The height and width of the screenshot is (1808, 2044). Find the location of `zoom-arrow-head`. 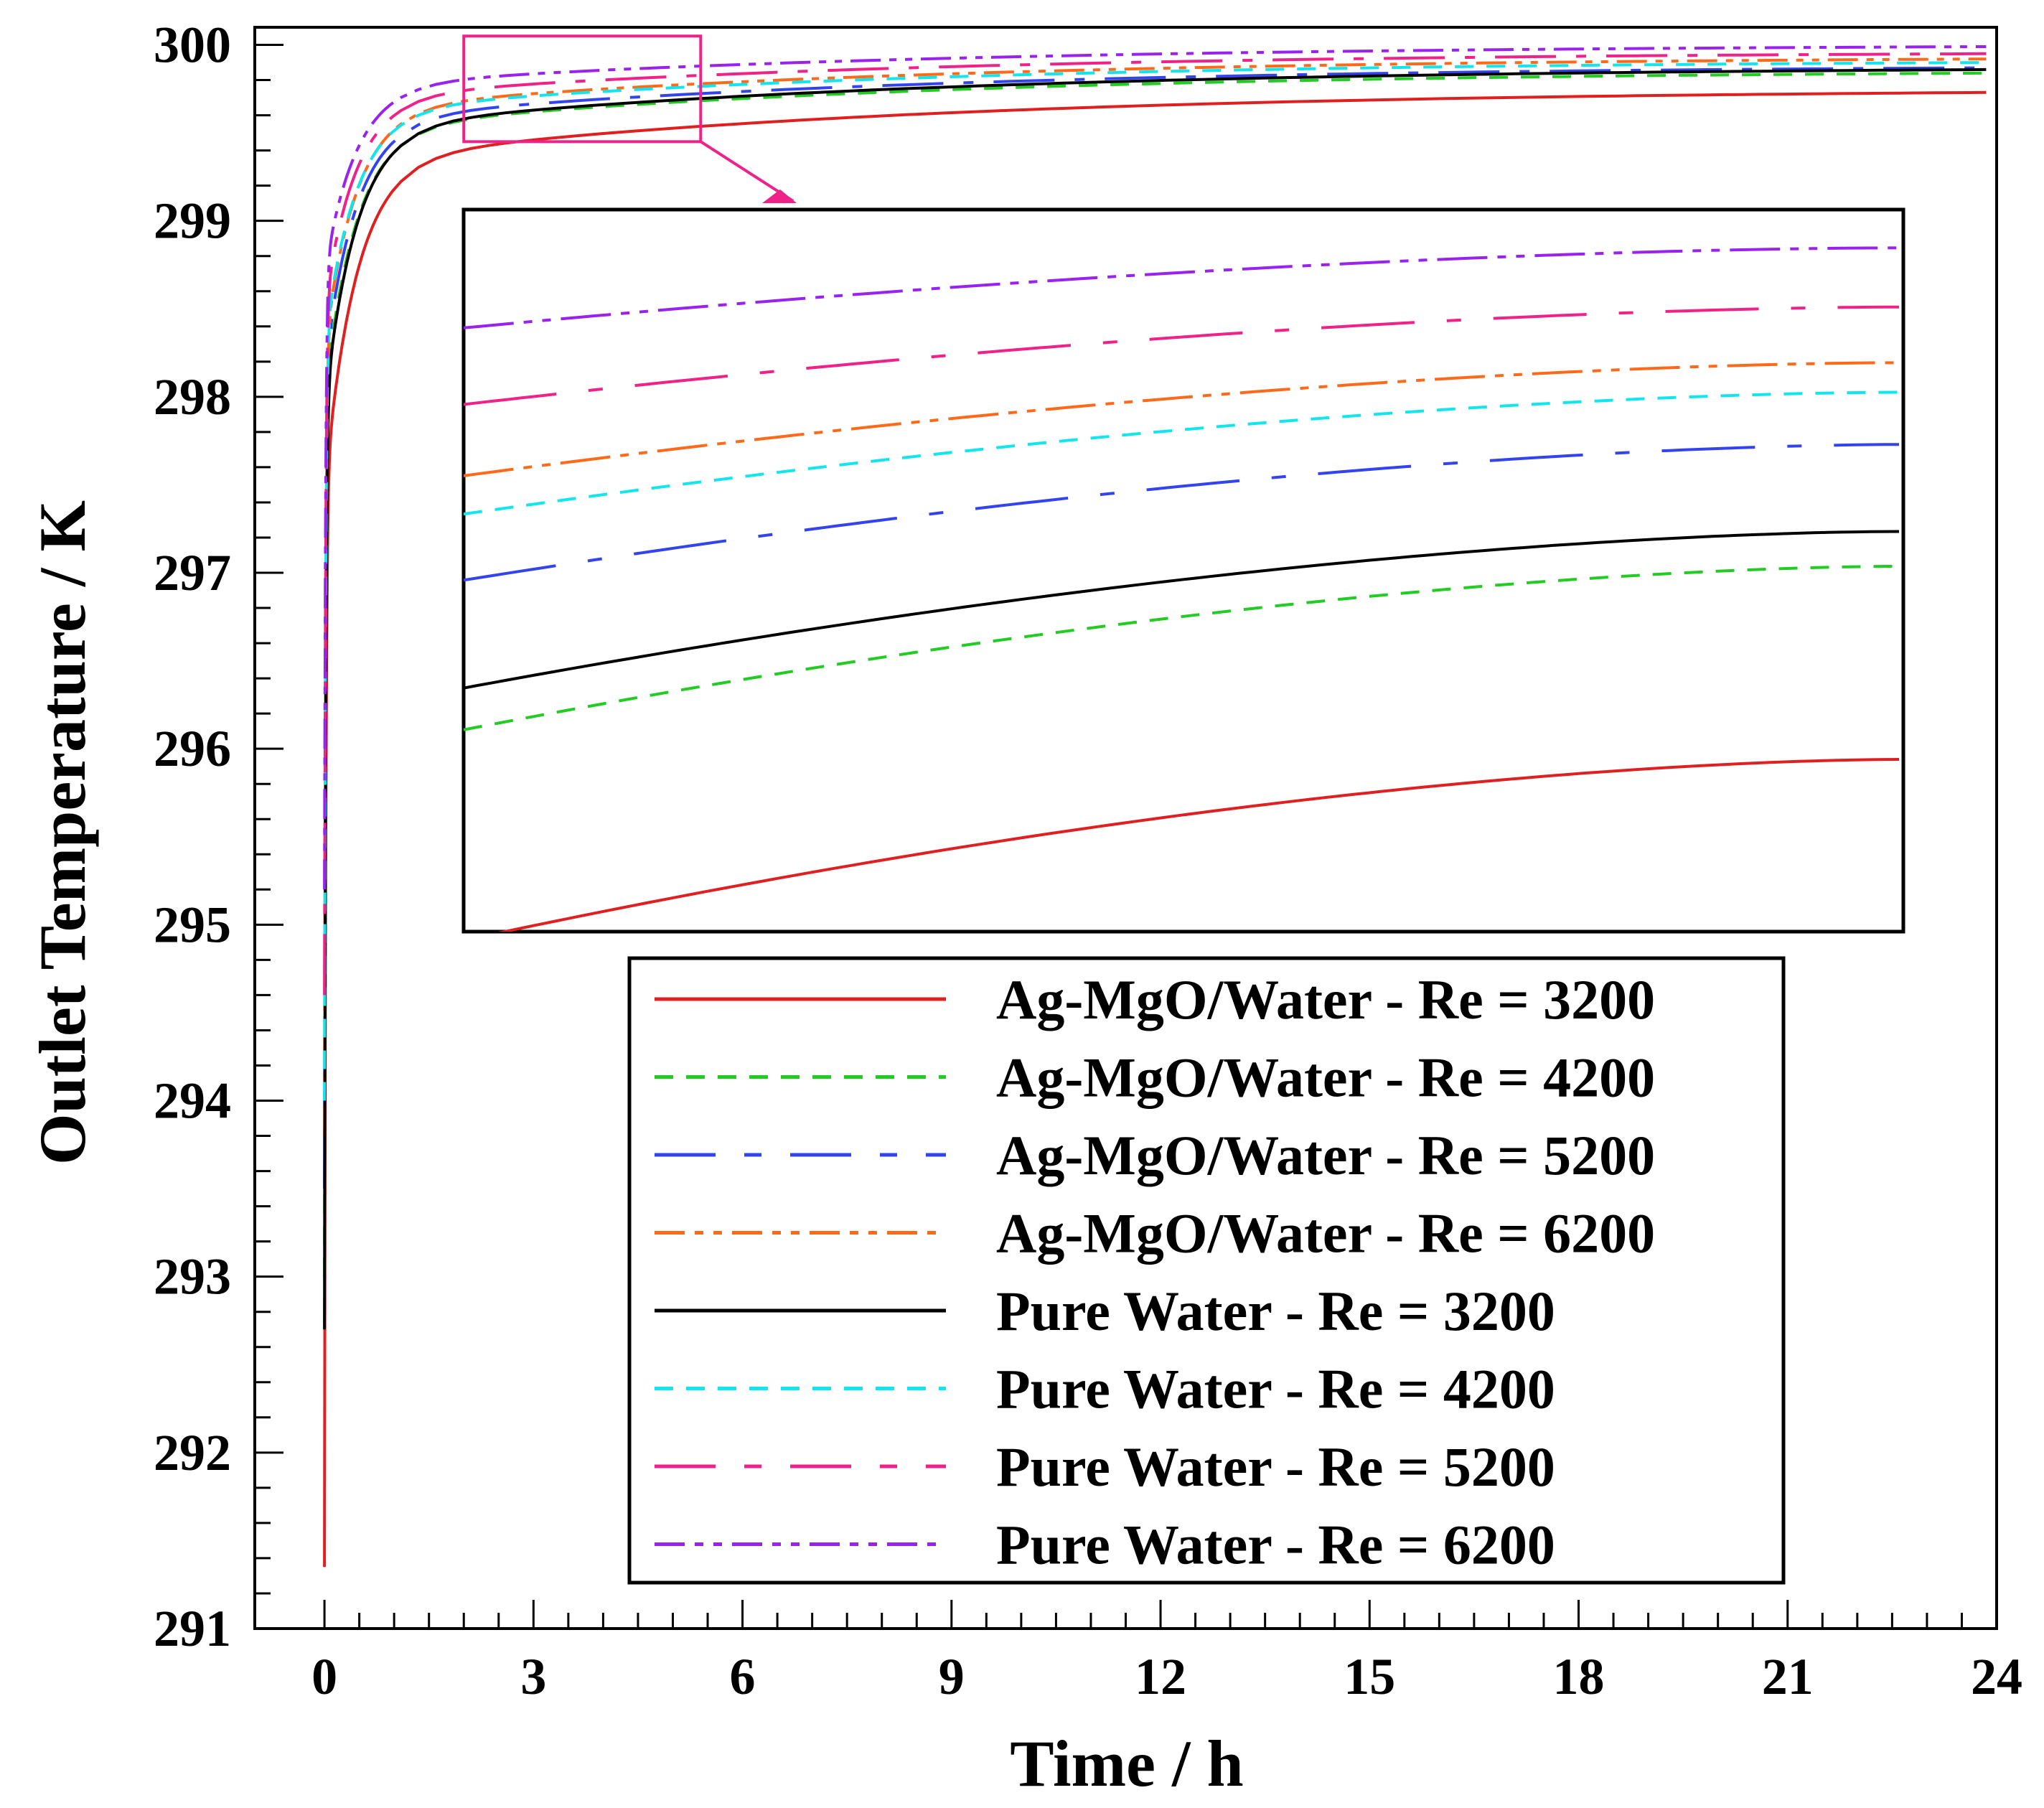

zoom-arrow-head is located at coordinates (779, 196).